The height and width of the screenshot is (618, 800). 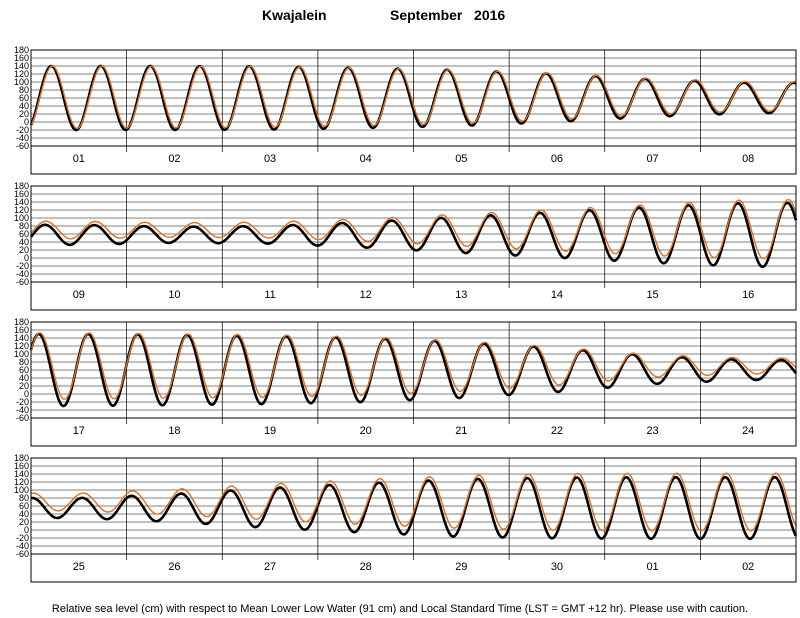 I want to click on day-label: 09, so click(x=79, y=295).